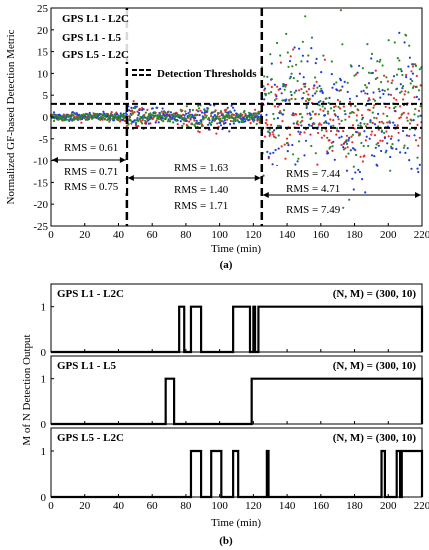 Image resolution: width=429 pixels, height=550 pixels. Describe the element at coordinates (91, 172) in the screenshot. I see `rms-0-1: RMS = 0.71` at that location.